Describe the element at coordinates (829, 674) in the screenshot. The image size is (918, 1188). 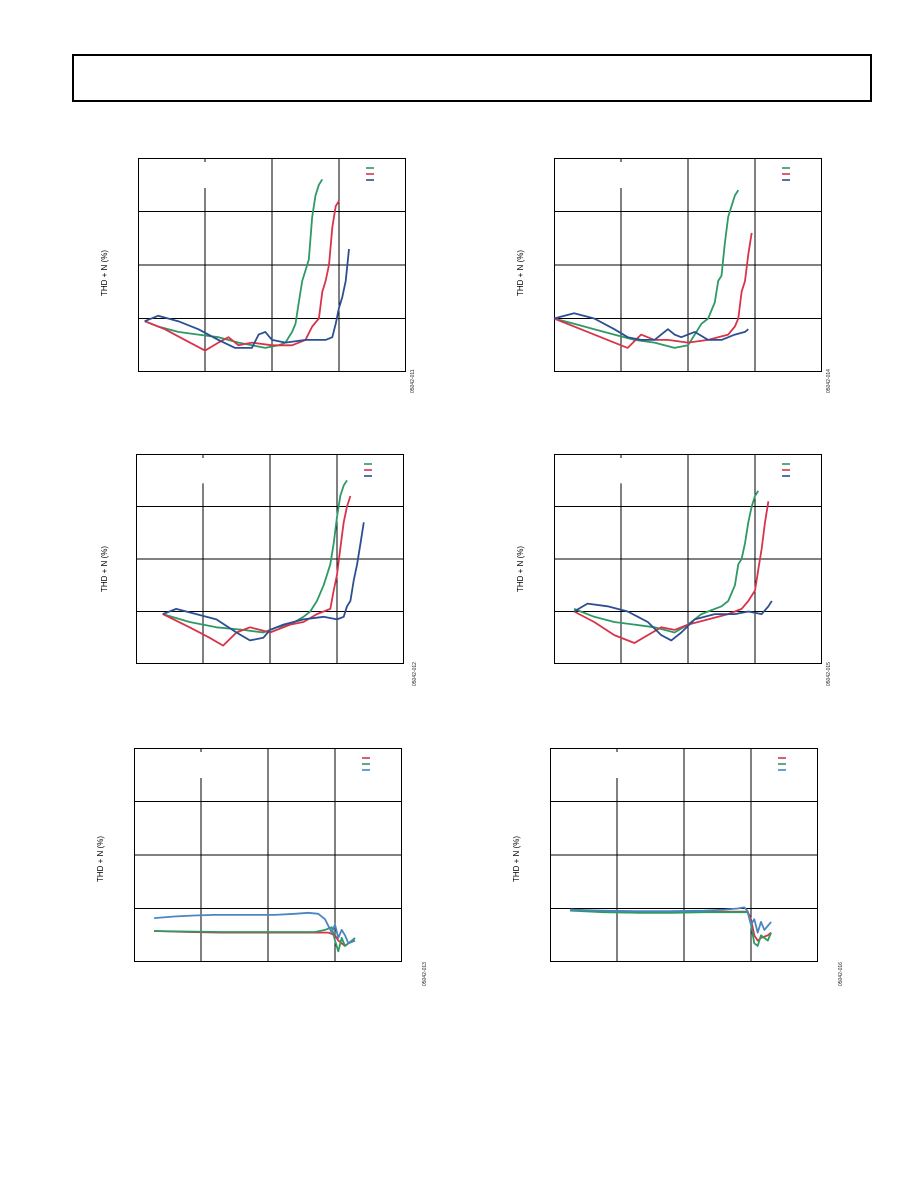
I see `figure-number: 05042-015` at that location.